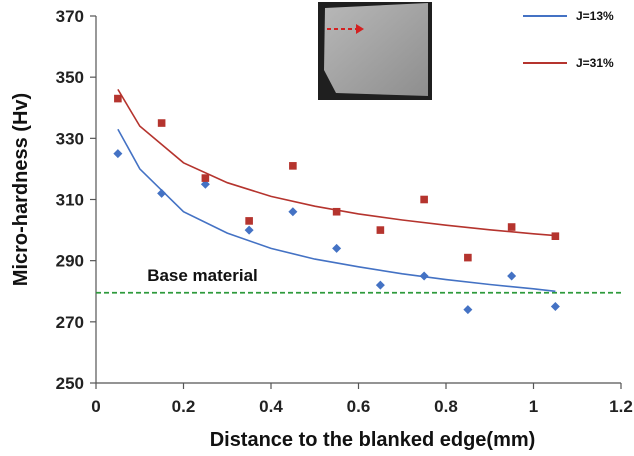 Image resolution: width=634 pixels, height=456 pixels. What do you see at coordinates (271, 406) in the screenshot?
I see `x-tick-label: 0.4` at bounding box center [271, 406].